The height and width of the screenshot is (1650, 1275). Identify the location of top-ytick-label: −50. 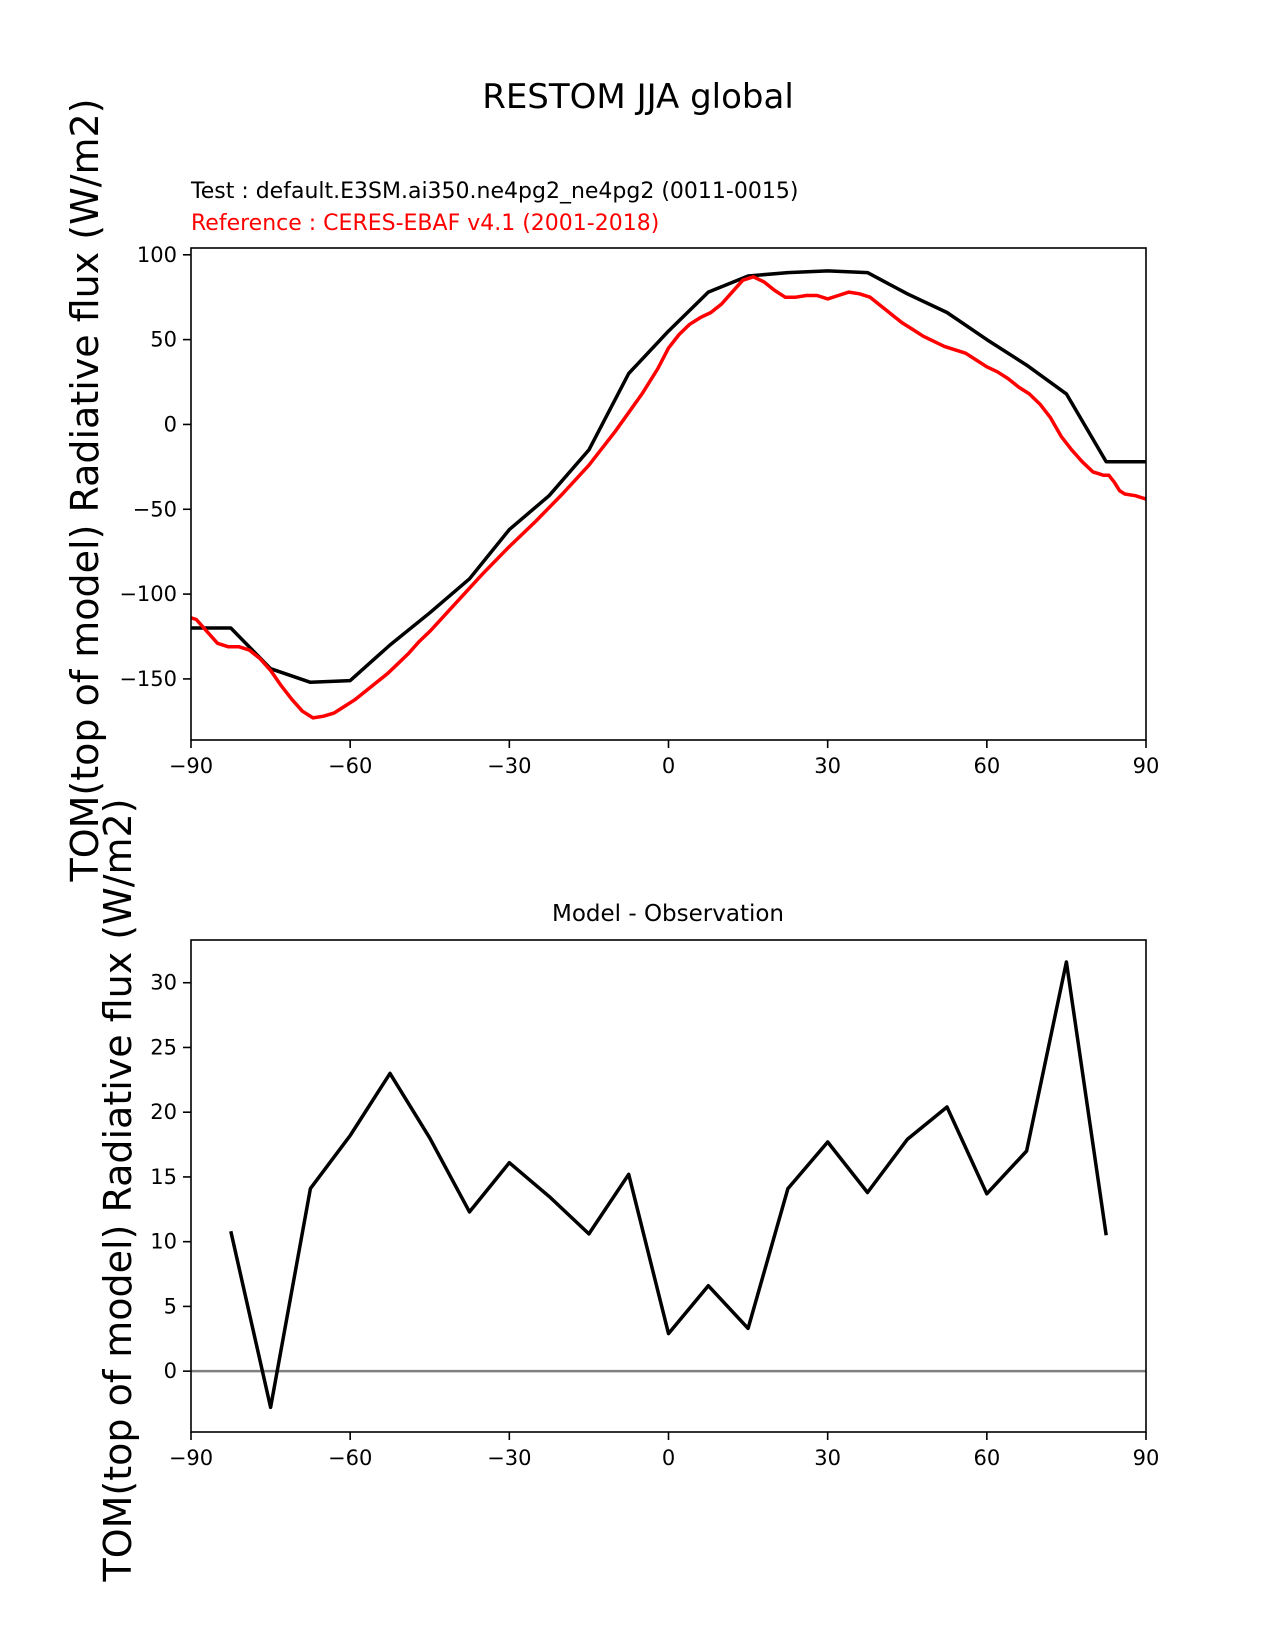
(155, 509).